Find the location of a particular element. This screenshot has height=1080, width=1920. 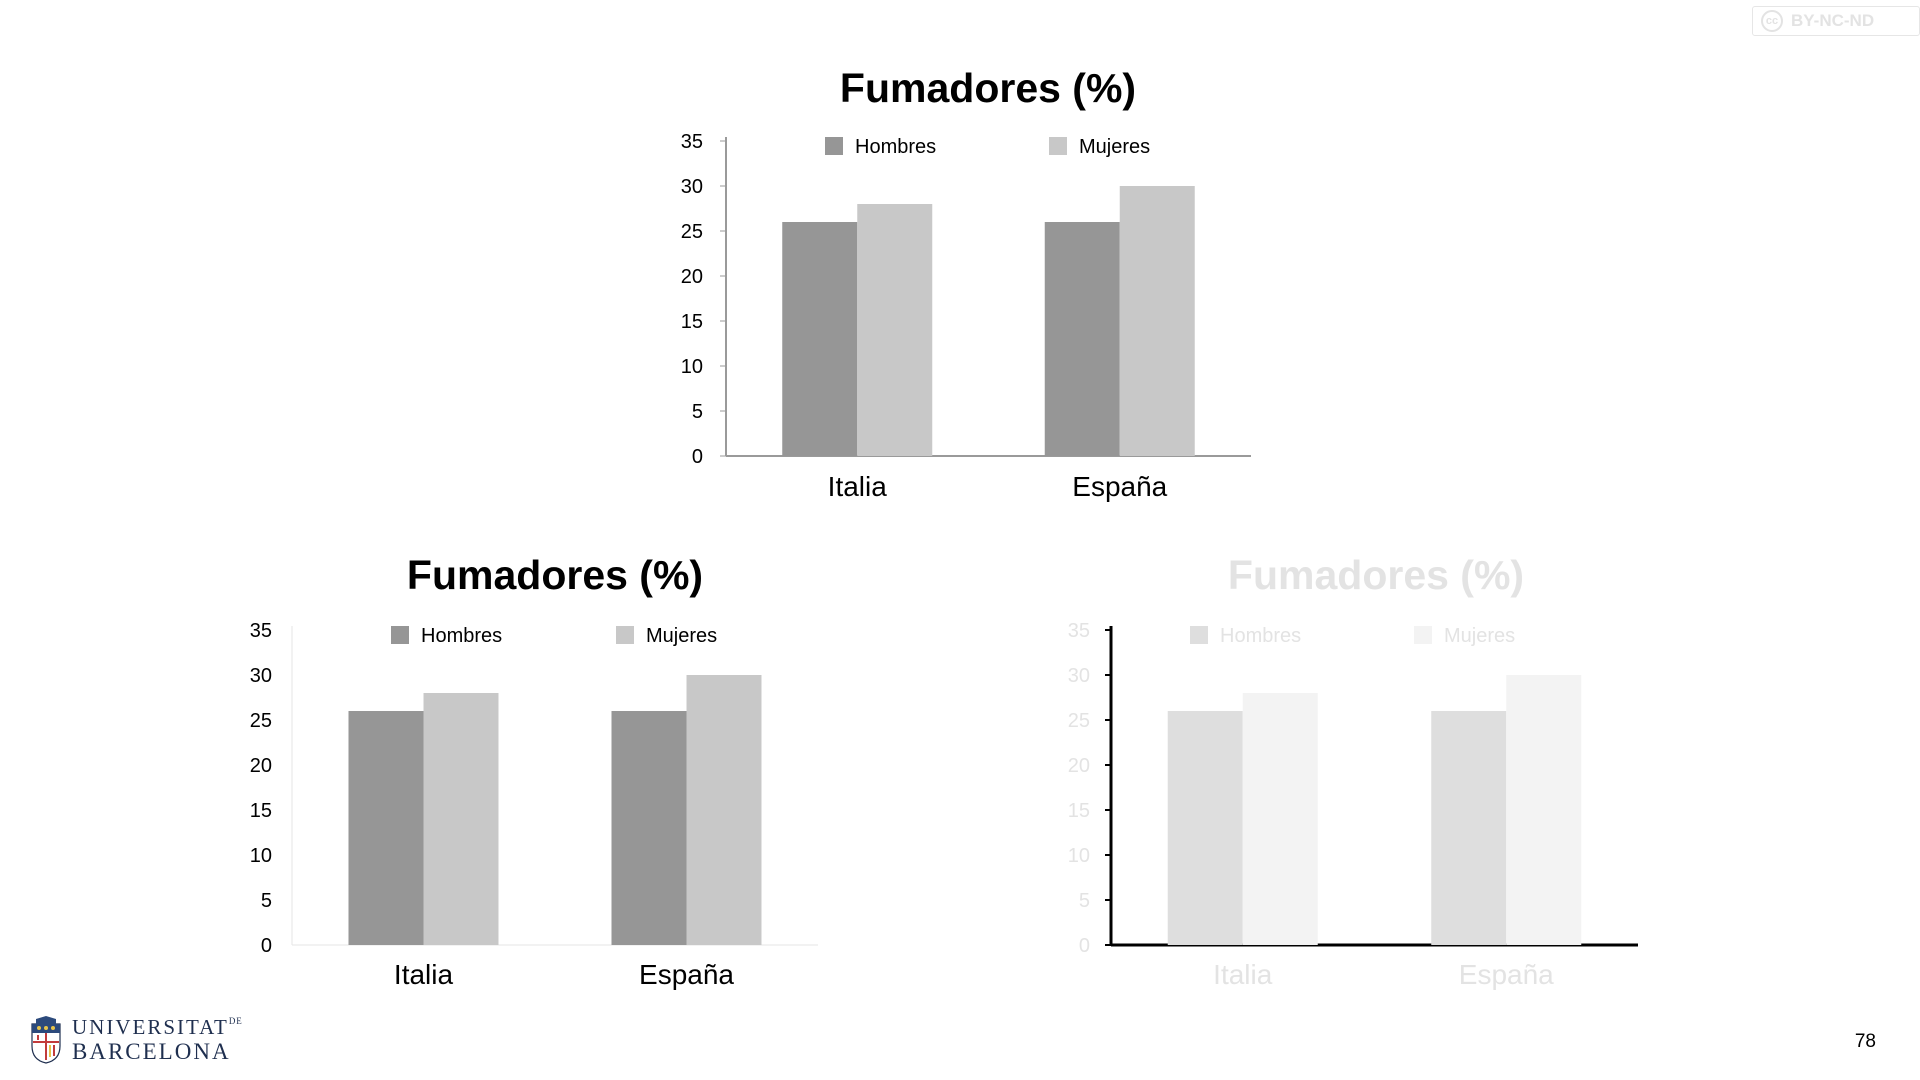

university-logo: UNIVERSITATDE BARCELONA is located at coordinates (136, 1040).